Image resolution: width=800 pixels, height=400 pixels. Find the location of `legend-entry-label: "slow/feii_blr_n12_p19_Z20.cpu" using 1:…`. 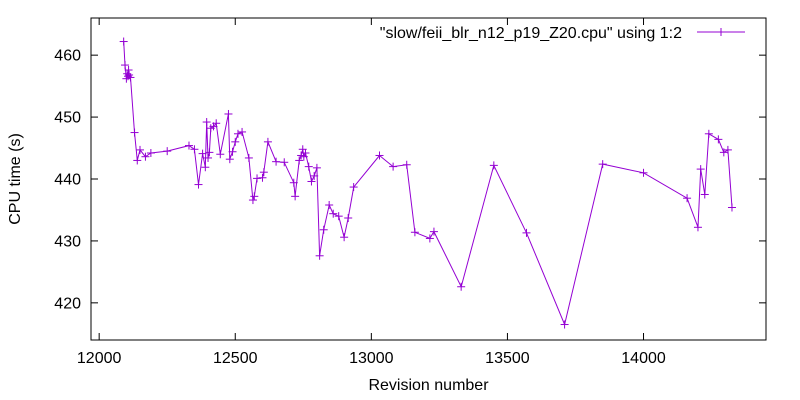

legend-entry-label: "slow/feii_blr_n12_p19_Z20.cpu" using 1:… is located at coordinates (531, 33).